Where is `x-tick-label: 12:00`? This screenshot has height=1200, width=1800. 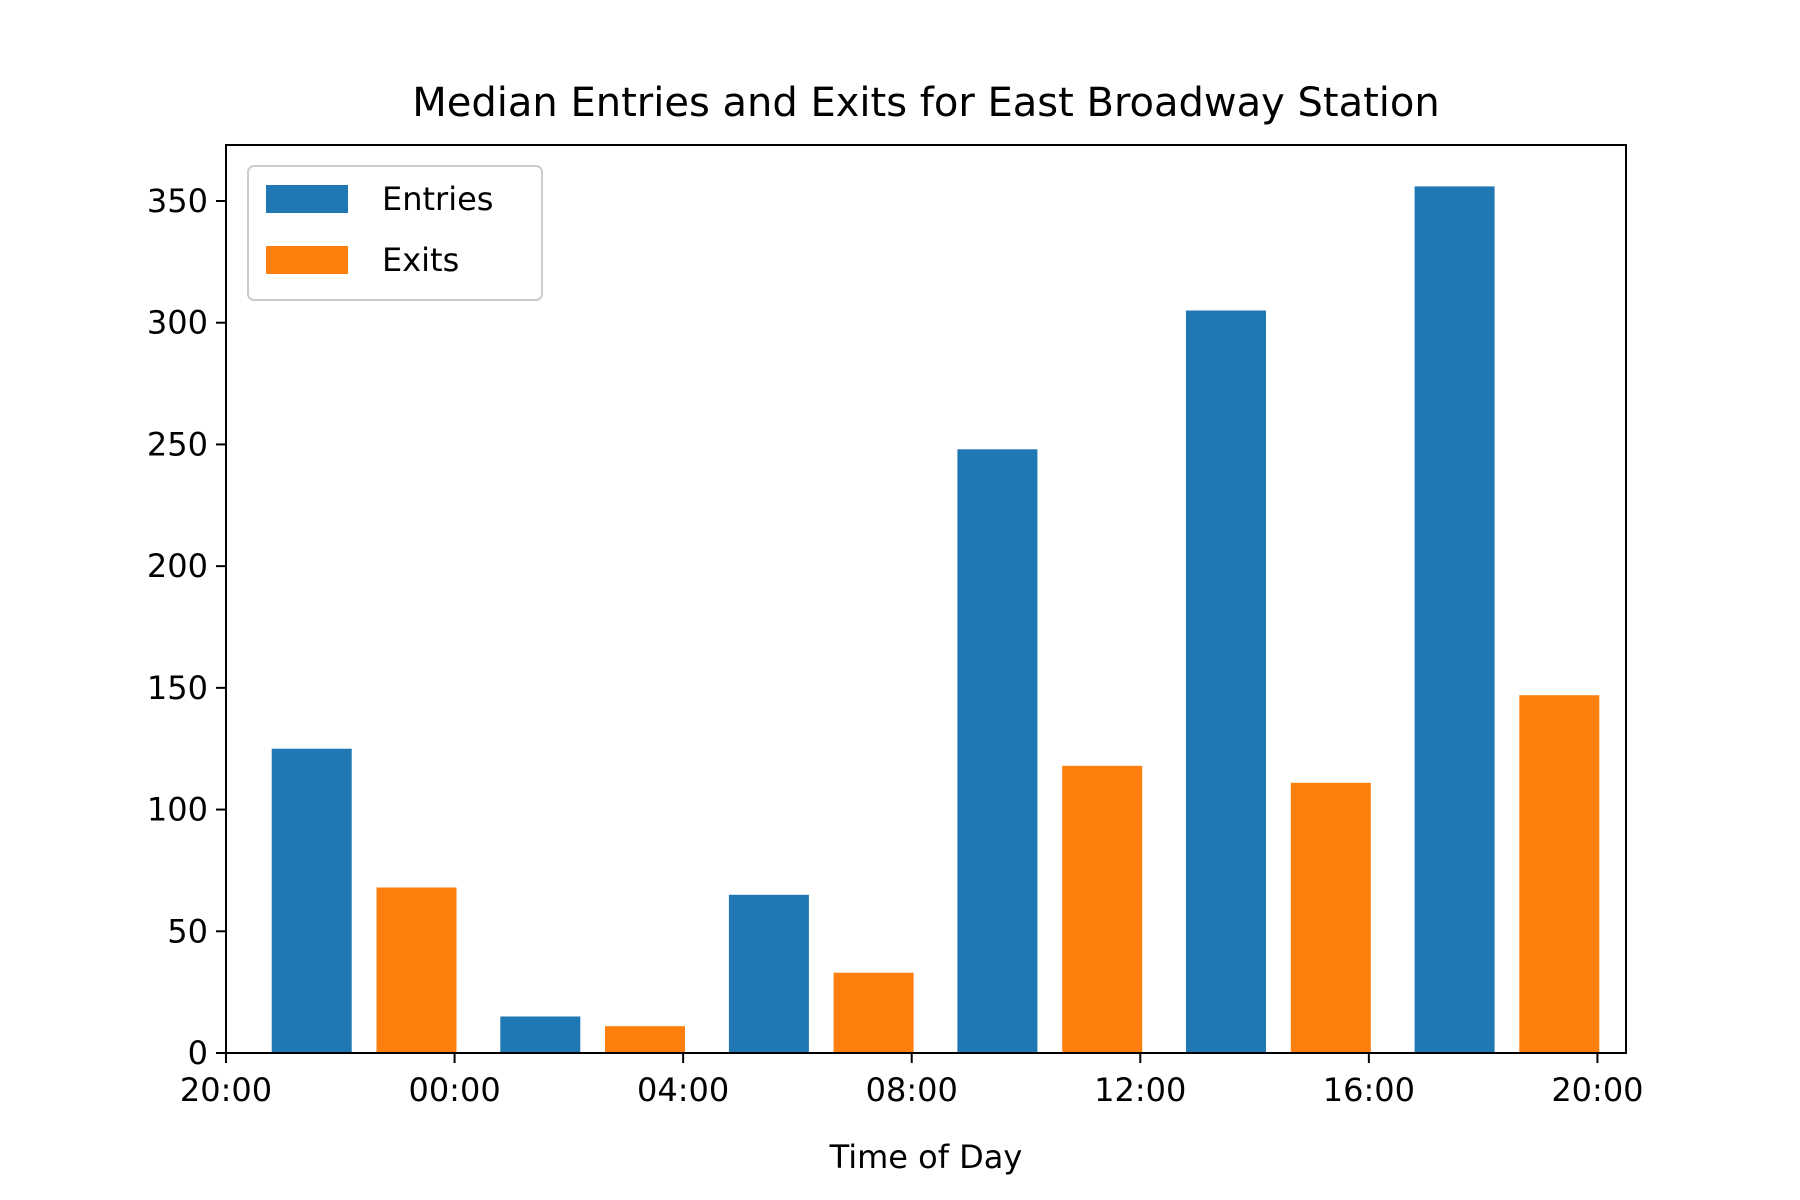
x-tick-label: 12:00 is located at coordinates (1140, 1090).